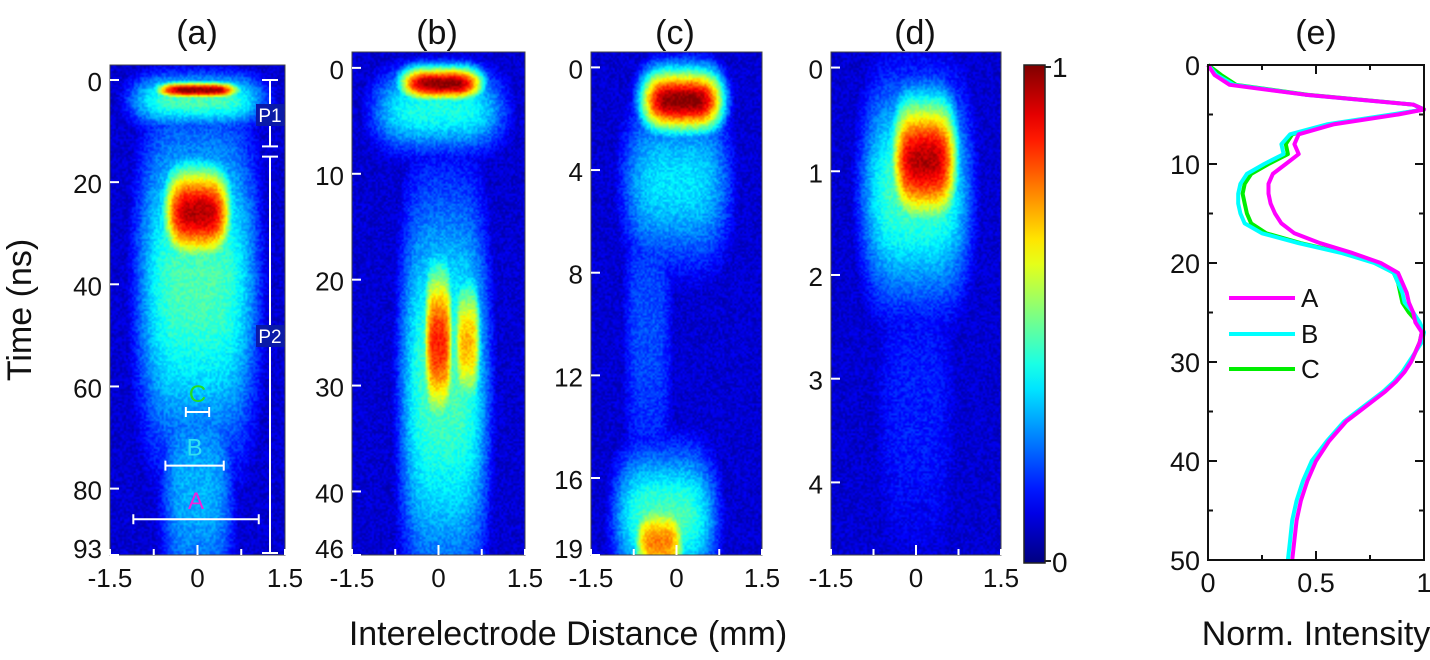 The width and height of the screenshot is (1430, 660). I want to click on y-tick-label: 1, so click(816, 173).